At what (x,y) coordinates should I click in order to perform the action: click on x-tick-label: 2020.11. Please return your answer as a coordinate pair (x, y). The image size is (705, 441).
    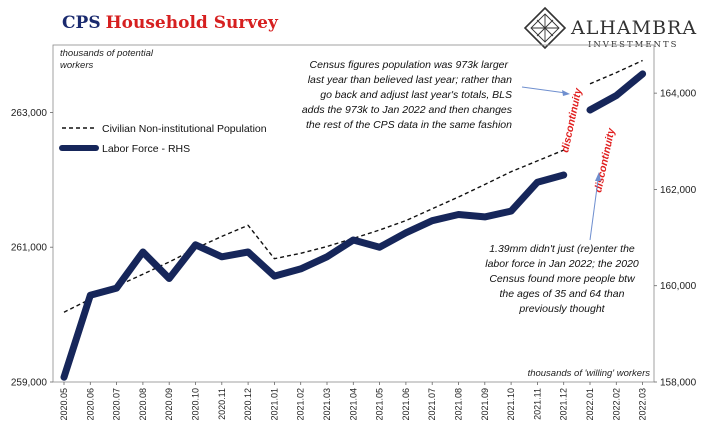
    Looking at the image, I should click on (222, 404).